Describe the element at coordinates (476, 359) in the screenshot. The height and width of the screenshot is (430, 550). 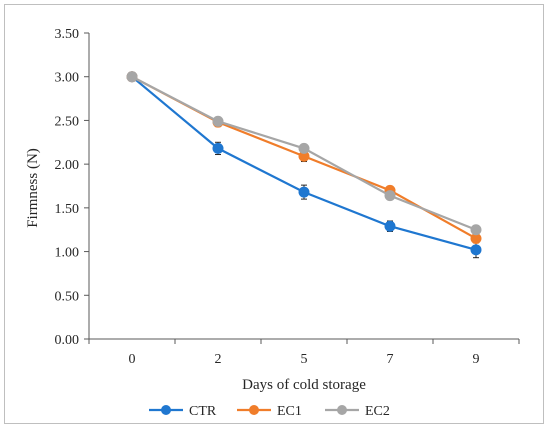
I see `x-tick-label: 9` at that location.